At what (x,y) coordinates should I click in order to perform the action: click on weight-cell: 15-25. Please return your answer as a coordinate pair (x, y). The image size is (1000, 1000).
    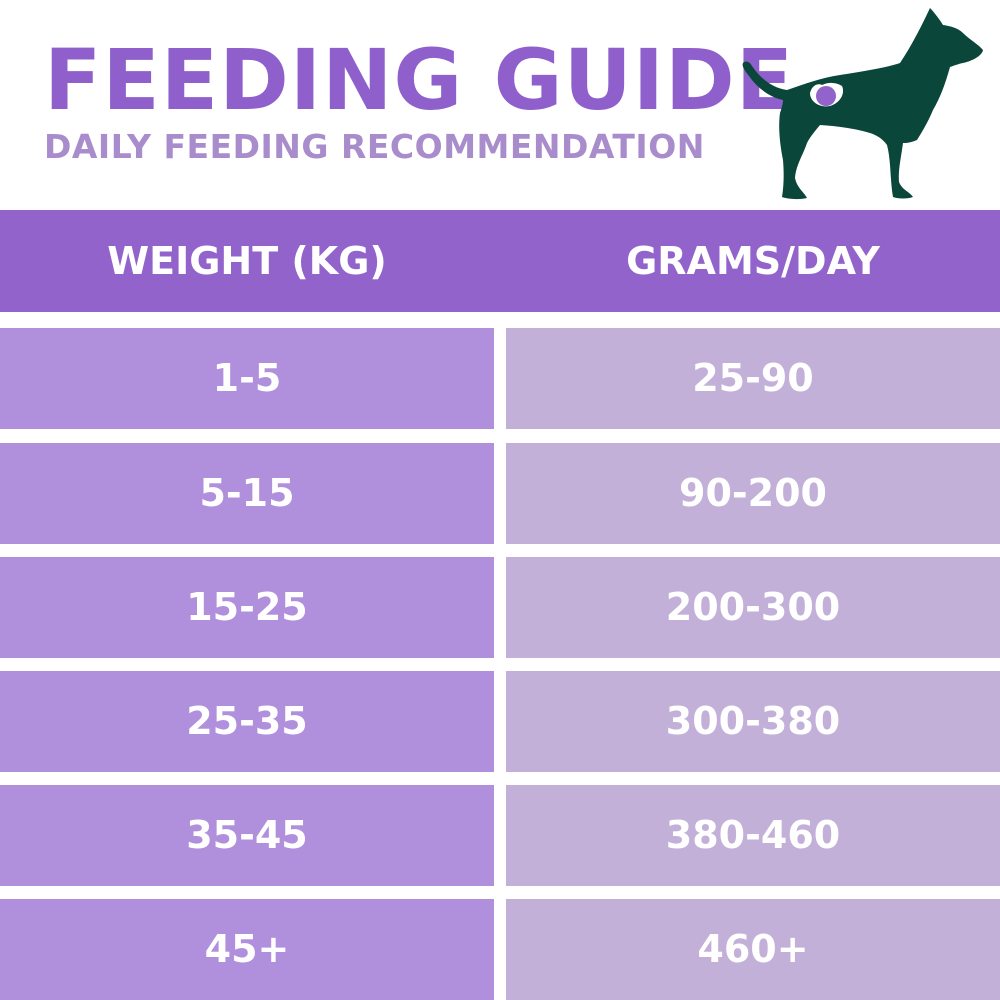
    Looking at the image, I should click on (247, 607).